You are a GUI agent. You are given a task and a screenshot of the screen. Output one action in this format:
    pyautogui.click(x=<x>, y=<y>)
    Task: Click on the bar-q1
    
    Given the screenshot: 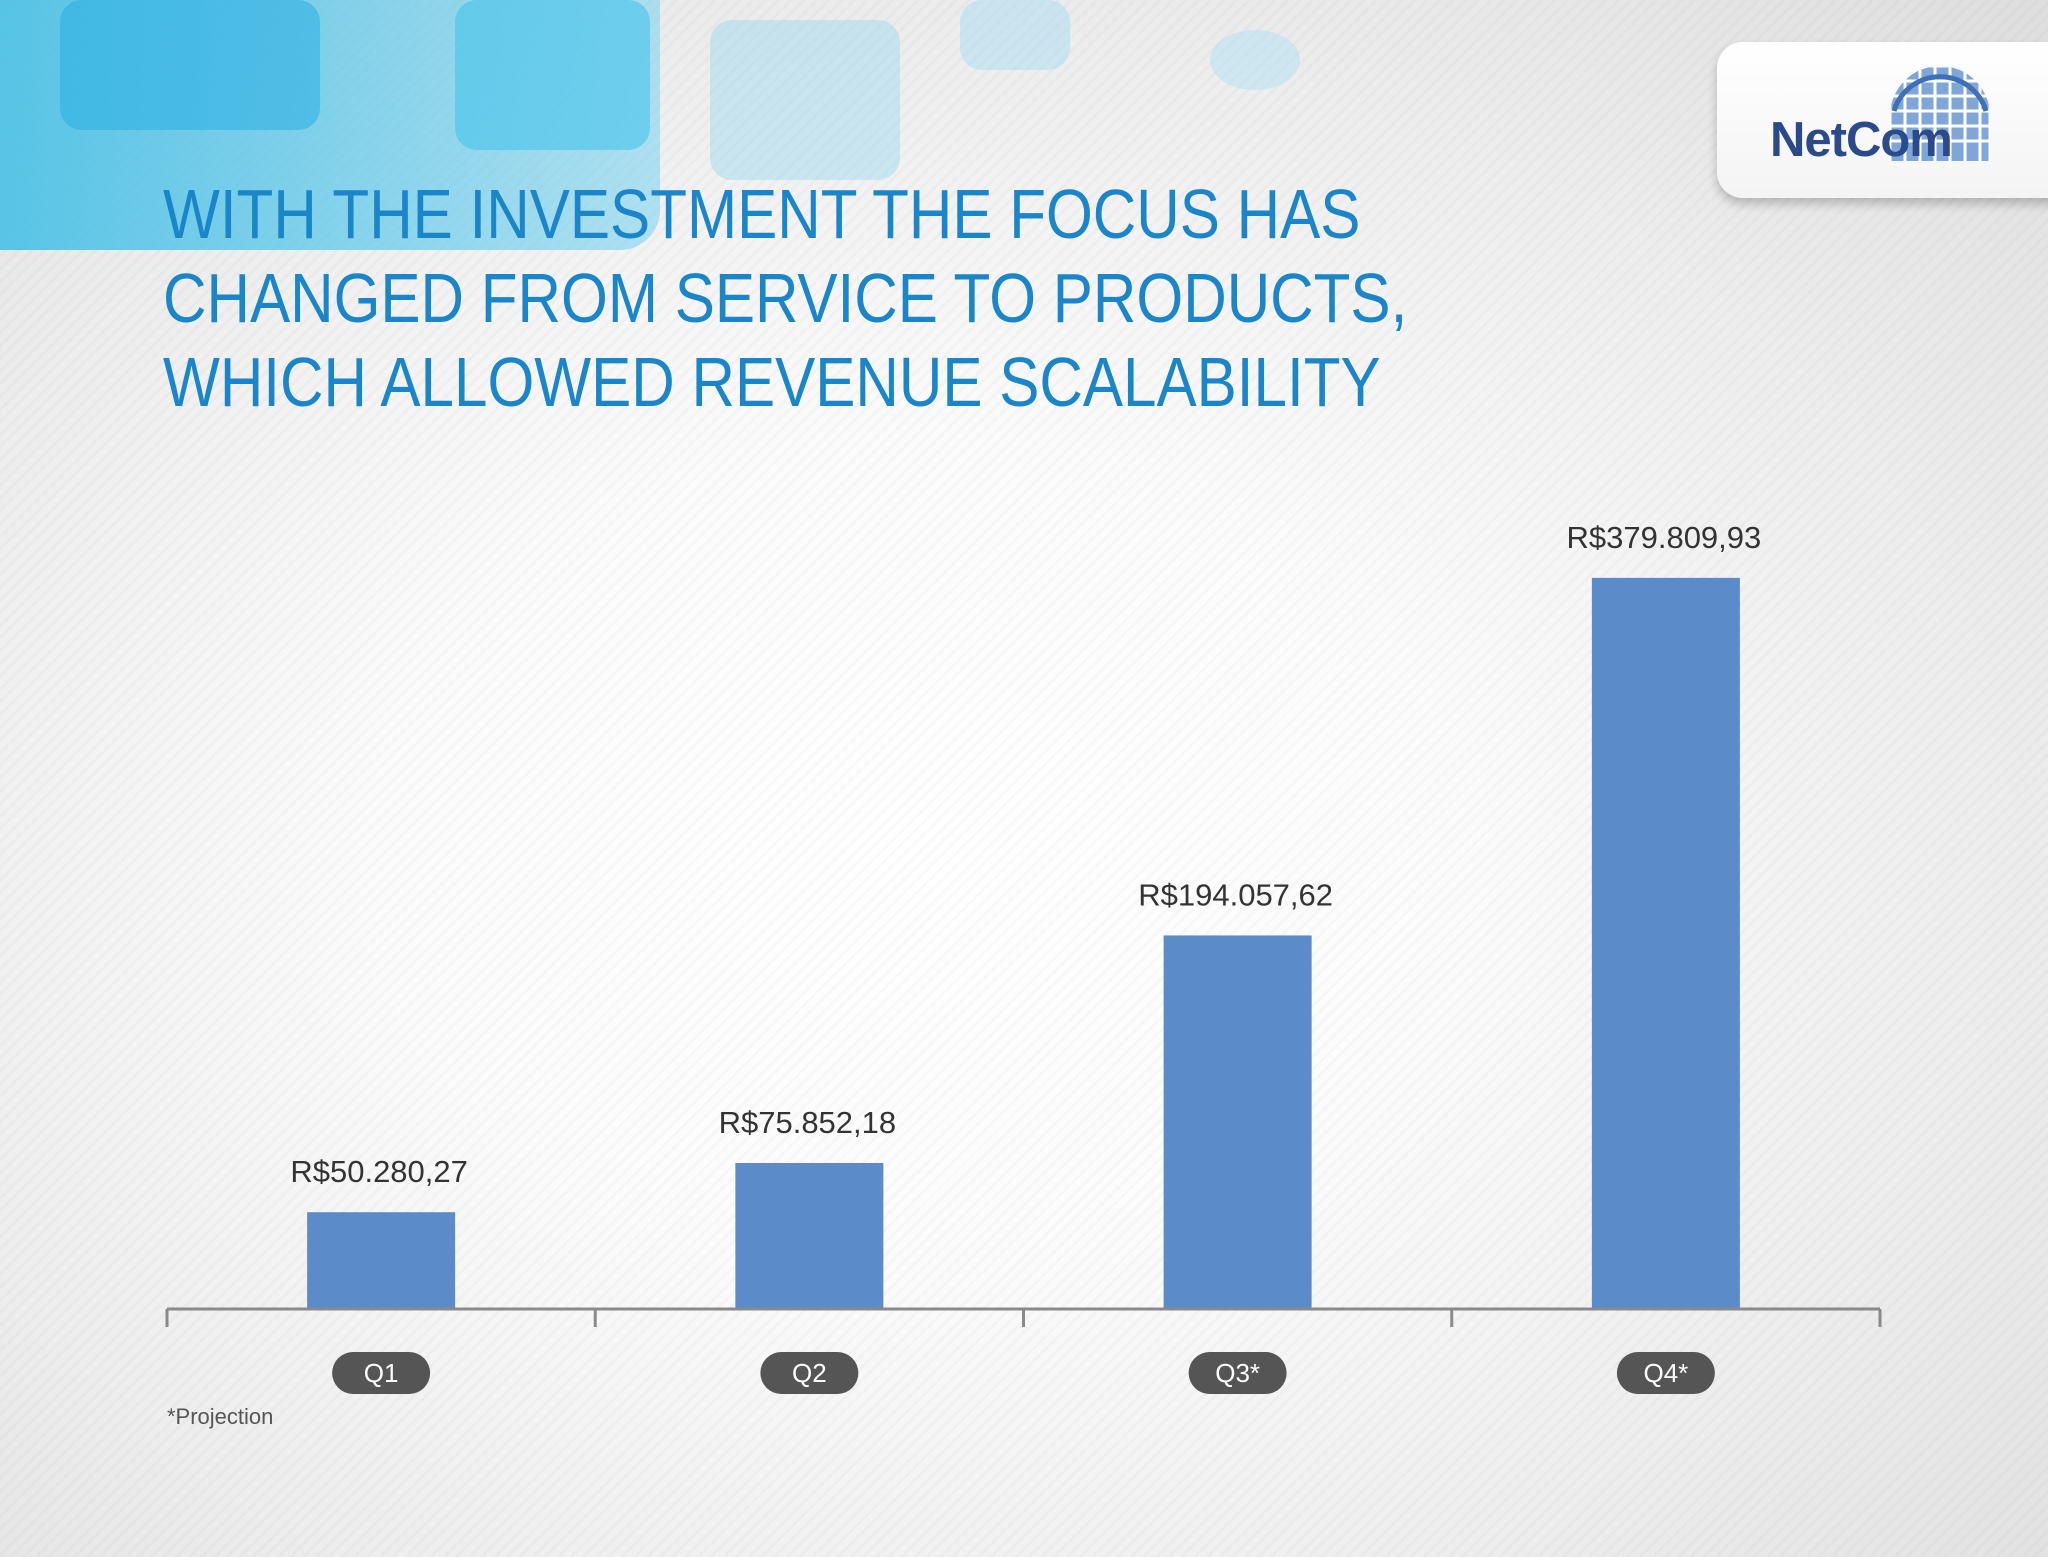 What is the action you would take?
    pyautogui.click(x=381, y=1260)
    